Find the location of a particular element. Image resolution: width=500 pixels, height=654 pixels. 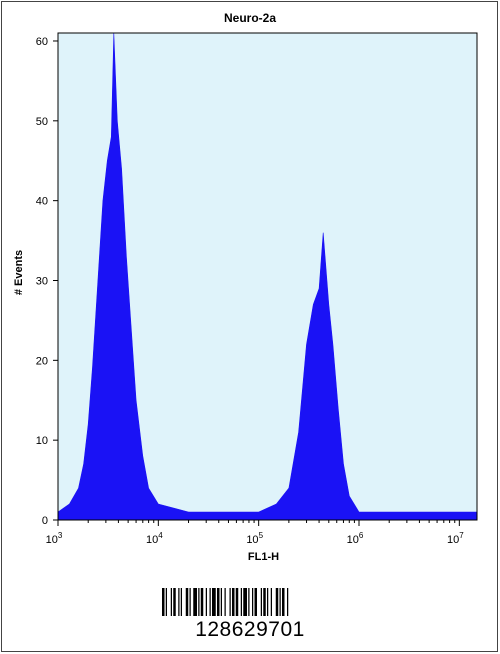

x-tick-label: 10⁶ is located at coordinates (355, 538).